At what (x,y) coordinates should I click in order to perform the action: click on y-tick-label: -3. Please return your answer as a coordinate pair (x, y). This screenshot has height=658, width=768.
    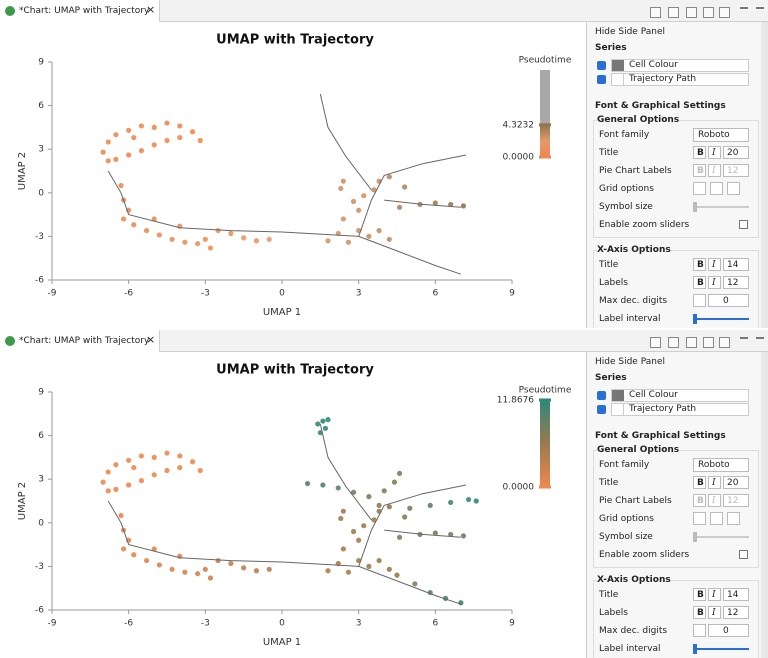
    Looking at the image, I should click on (39, 567).